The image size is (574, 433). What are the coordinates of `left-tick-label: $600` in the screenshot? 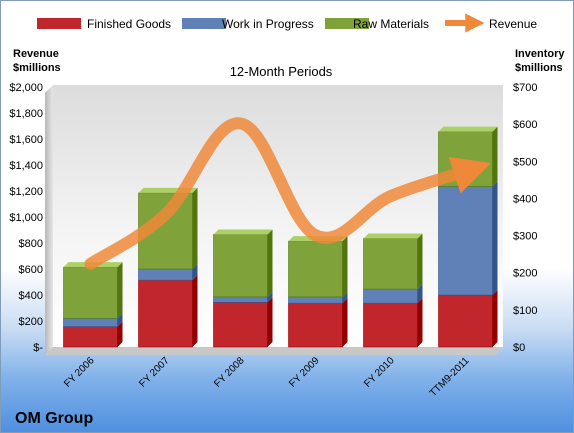 It's located at (31, 270).